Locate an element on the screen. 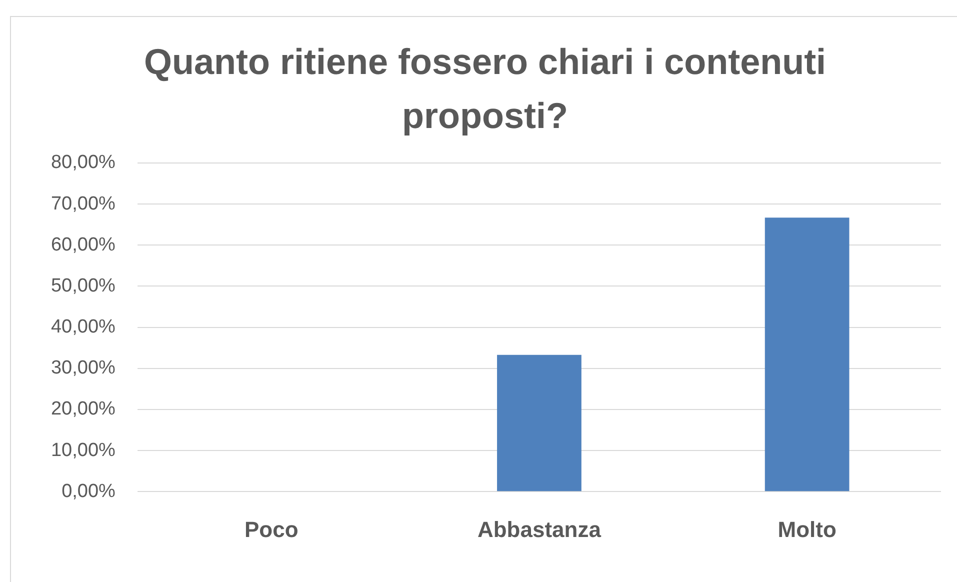  x-tick-label: Abbastanza is located at coordinates (539, 529).